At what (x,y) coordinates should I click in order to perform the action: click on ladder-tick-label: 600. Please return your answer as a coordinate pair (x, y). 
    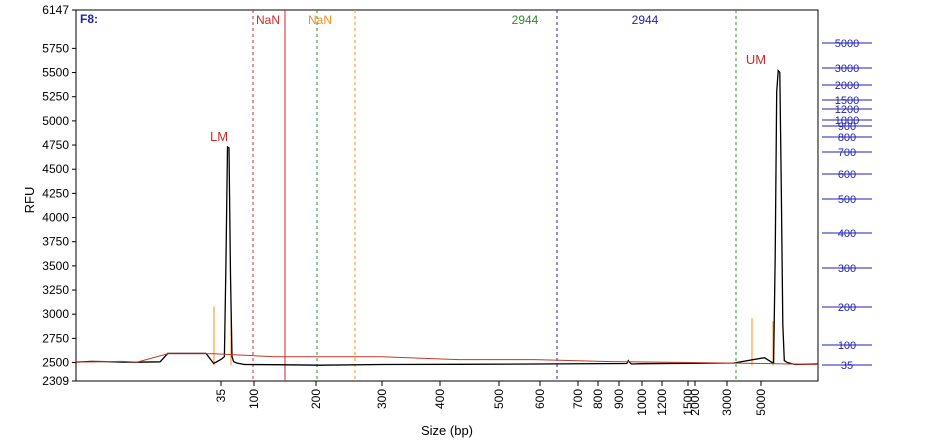
    Looking at the image, I should click on (847, 175).